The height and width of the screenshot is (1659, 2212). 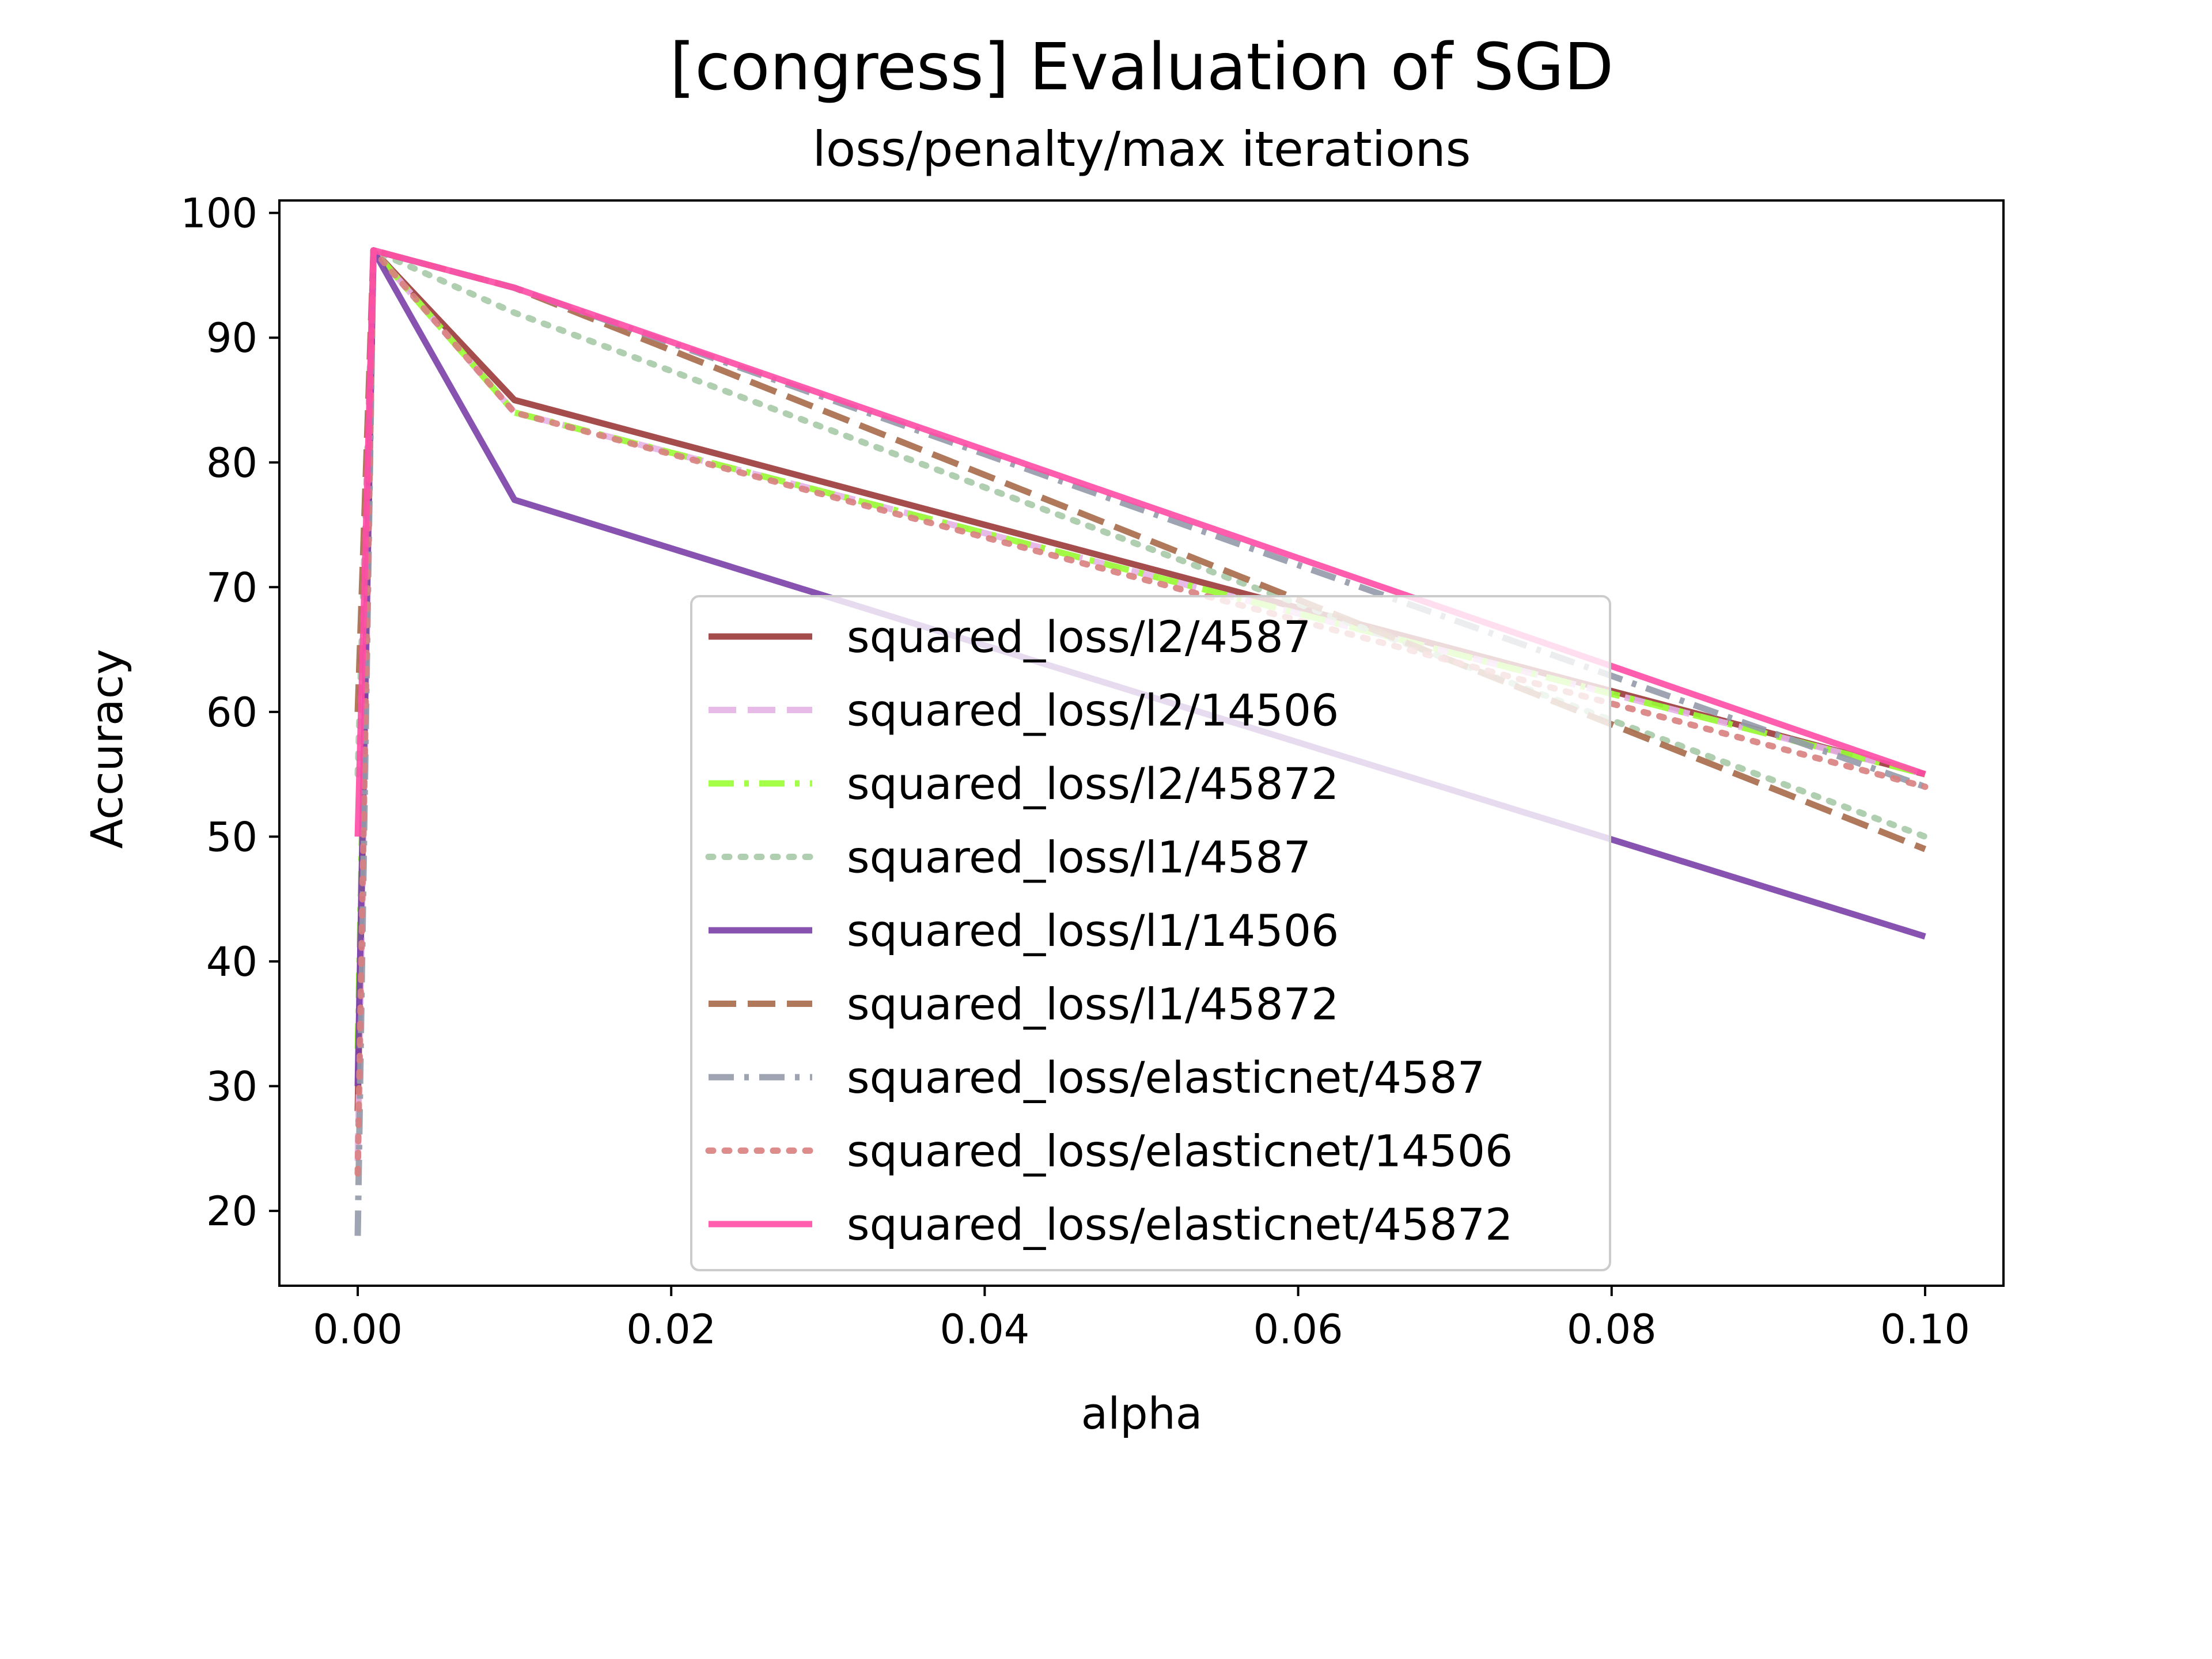 I want to click on y-tick-label: 50, so click(x=231, y=837).